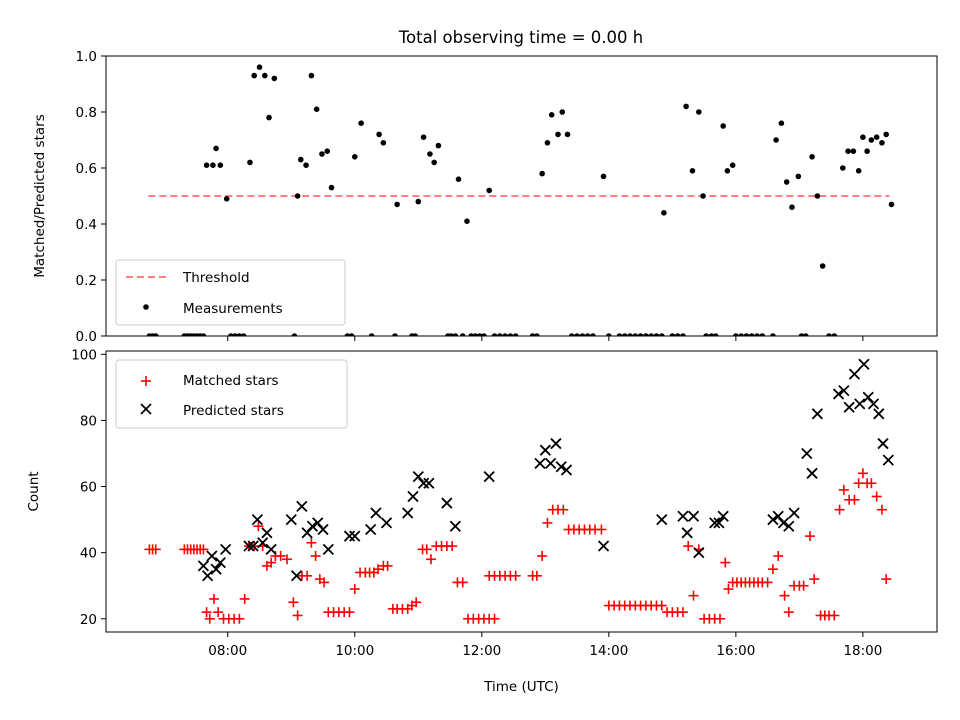 The width and height of the screenshot is (960, 720). I want to click on y-axis-label: Count, so click(34, 491).